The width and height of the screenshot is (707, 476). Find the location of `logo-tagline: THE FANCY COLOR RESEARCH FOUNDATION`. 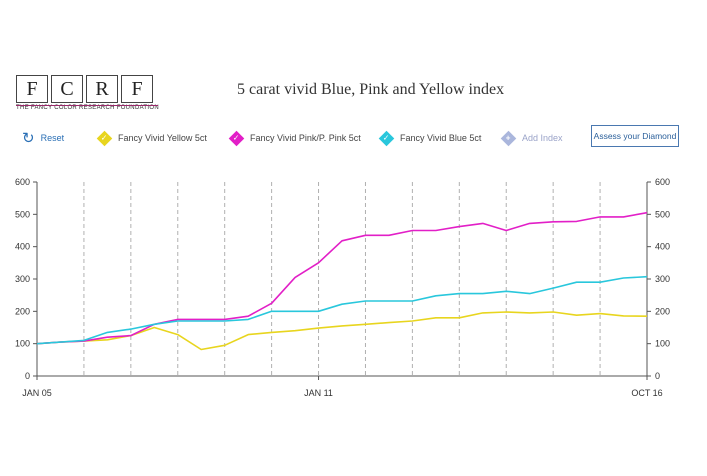

logo-tagline: THE FANCY COLOR RESEARCH FOUNDATION is located at coordinates (87, 108).